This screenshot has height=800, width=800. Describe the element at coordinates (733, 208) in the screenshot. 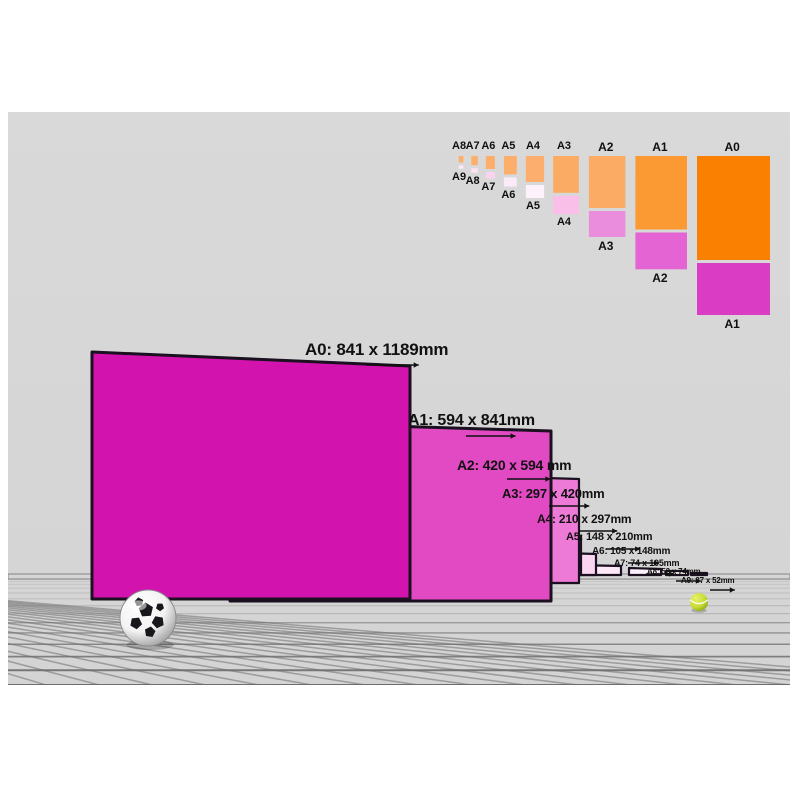

I see `mini-portrait-a0` at that location.